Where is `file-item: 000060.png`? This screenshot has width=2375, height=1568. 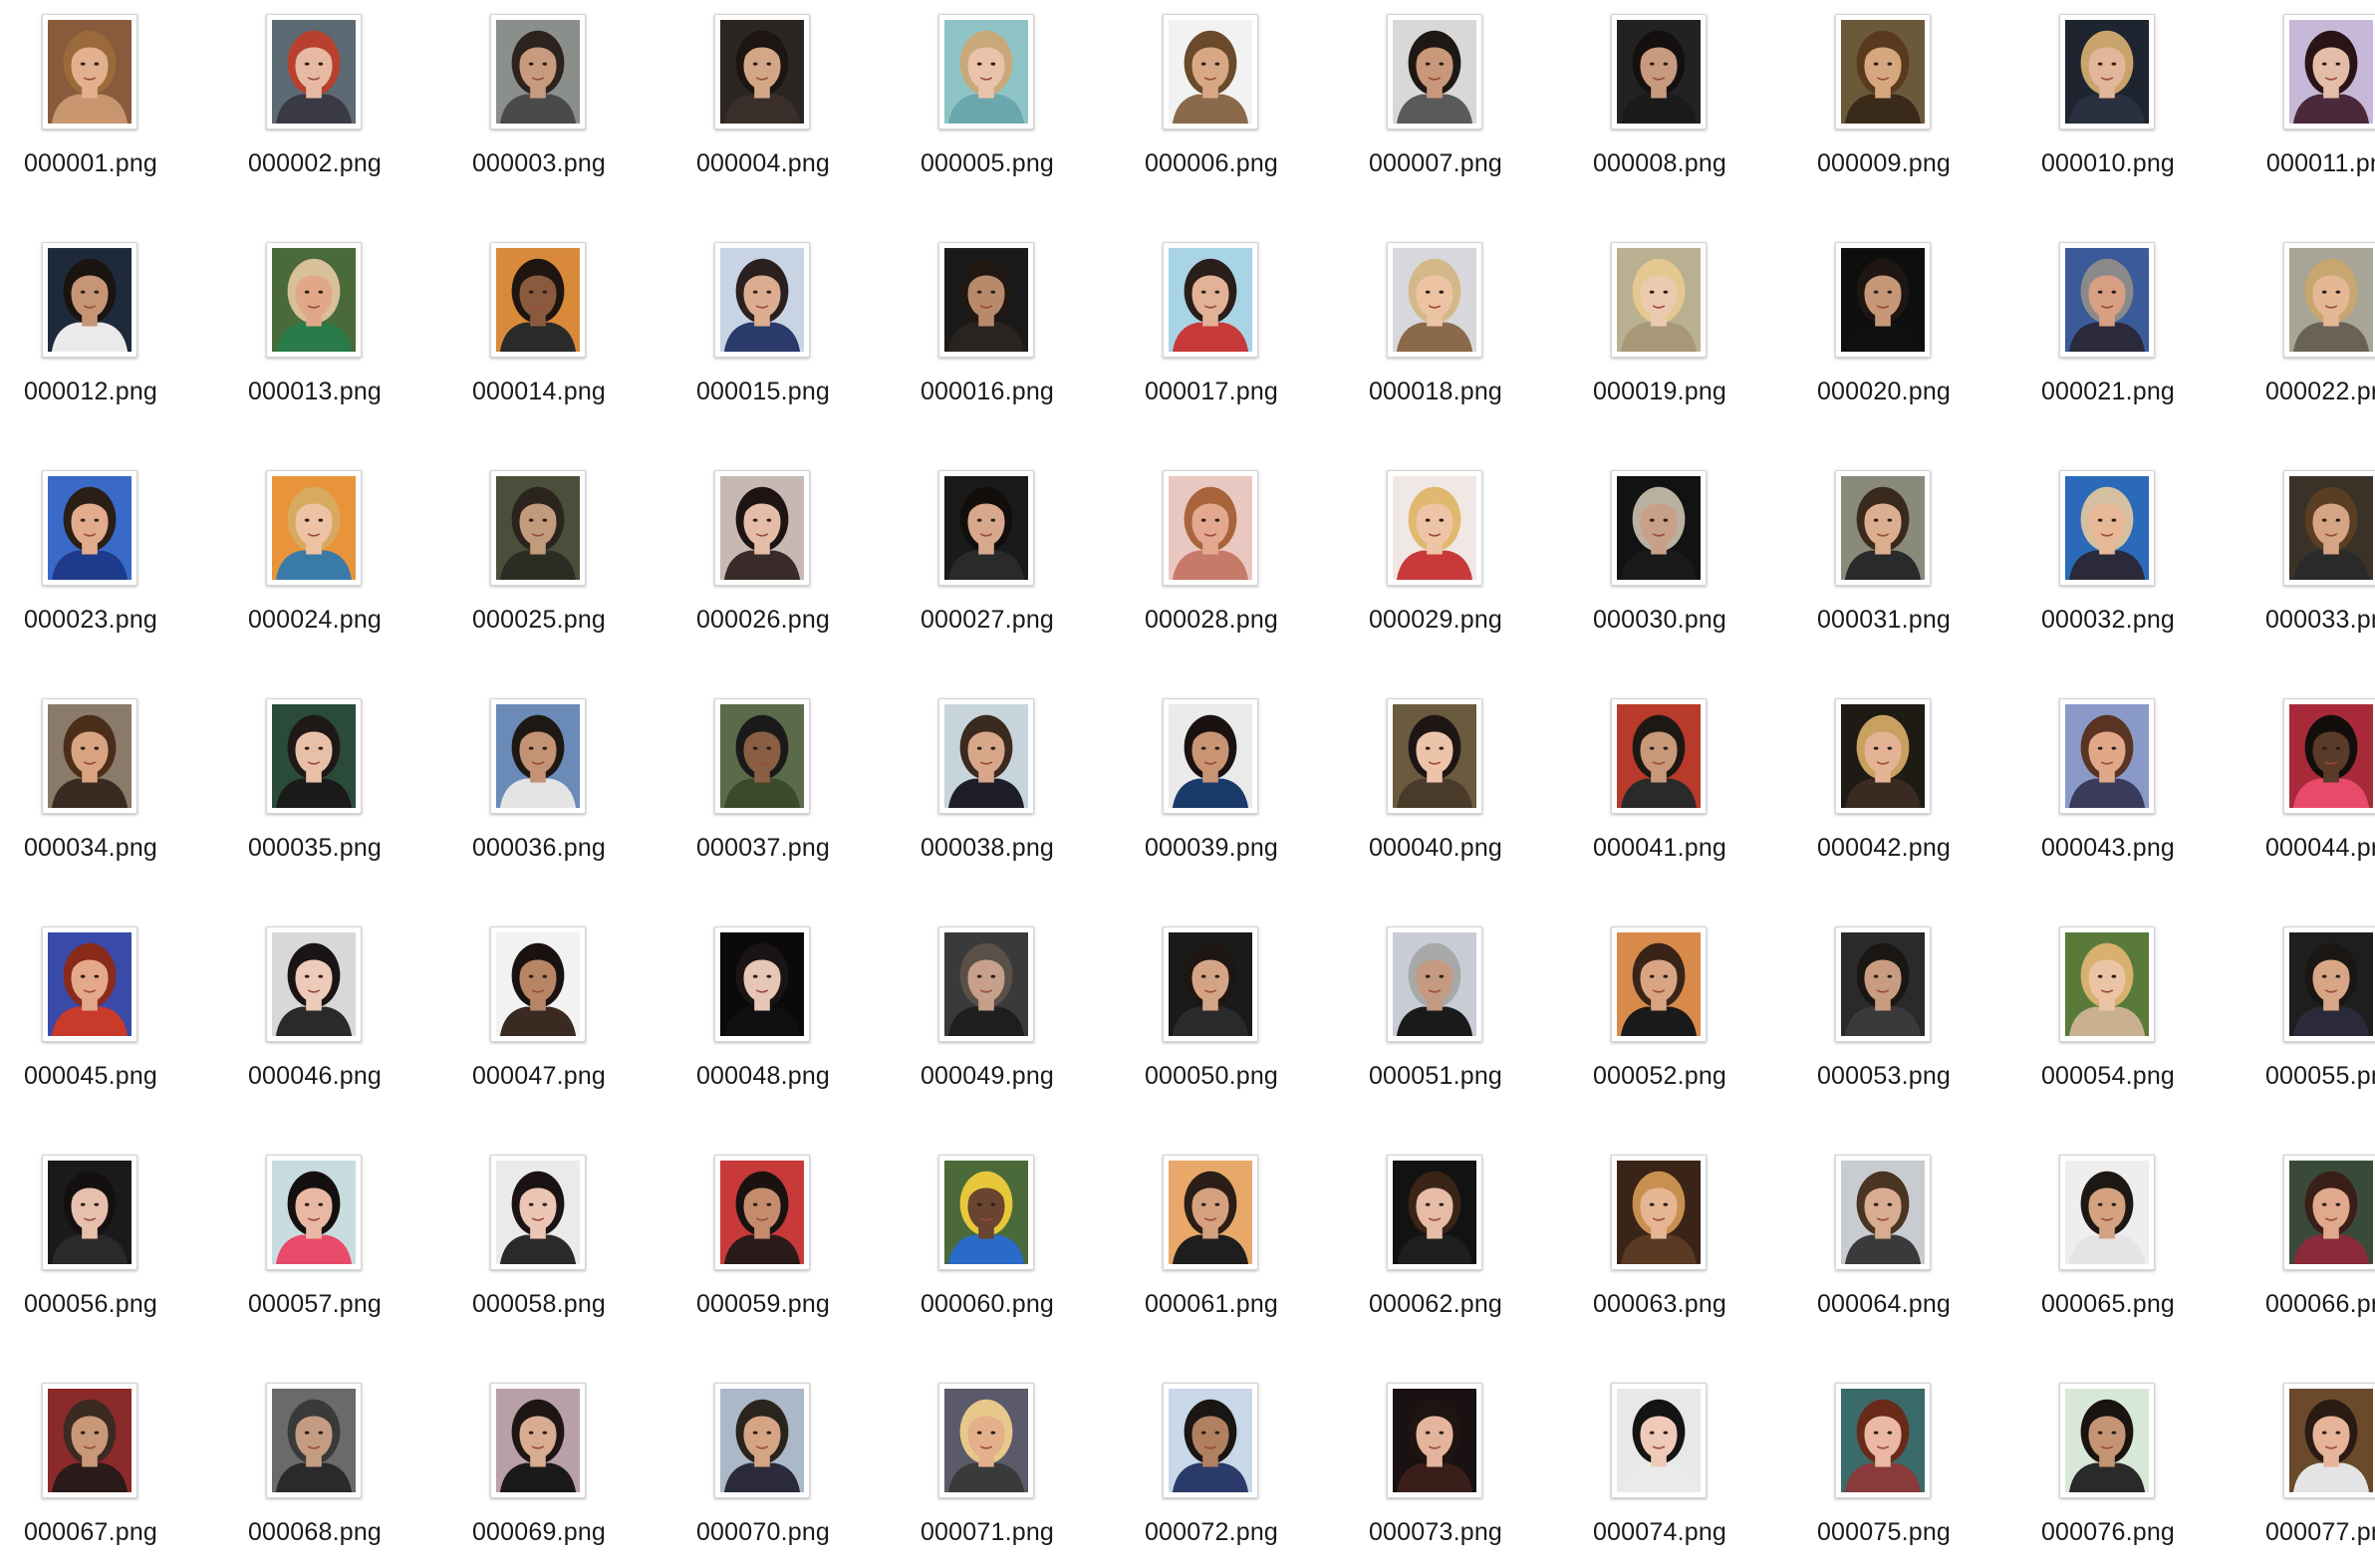
file-item: 000060.png is located at coordinates (987, 1240).